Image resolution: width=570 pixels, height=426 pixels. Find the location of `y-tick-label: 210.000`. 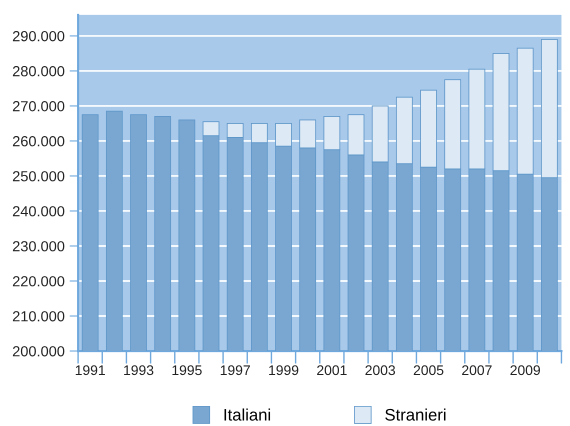

y-tick-label: 210.000 is located at coordinates (38, 316).